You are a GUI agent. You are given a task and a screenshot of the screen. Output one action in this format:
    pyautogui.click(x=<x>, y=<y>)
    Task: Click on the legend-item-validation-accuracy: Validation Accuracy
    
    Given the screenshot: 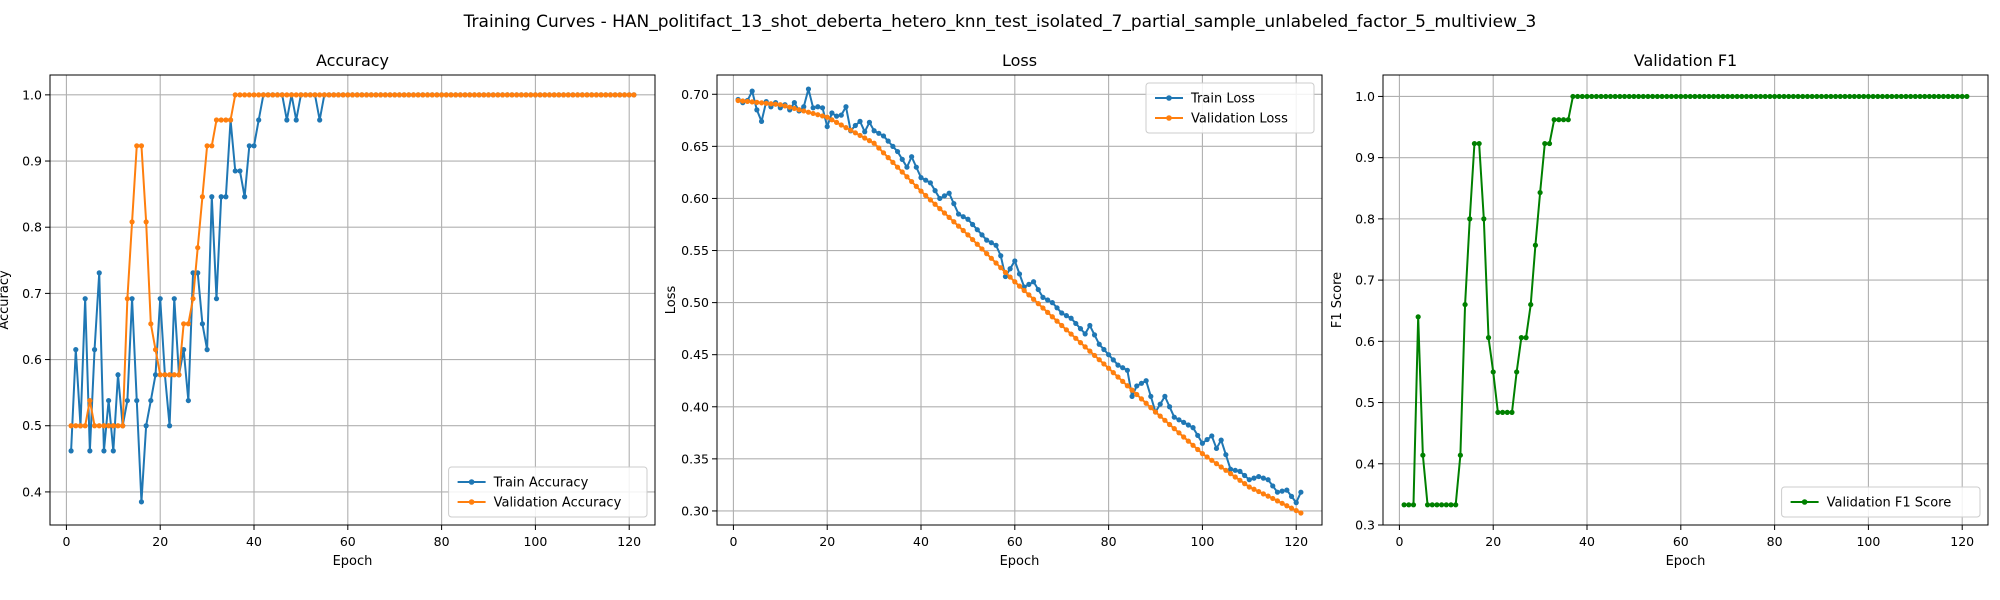 What is the action you would take?
    pyautogui.click(x=539, y=503)
    